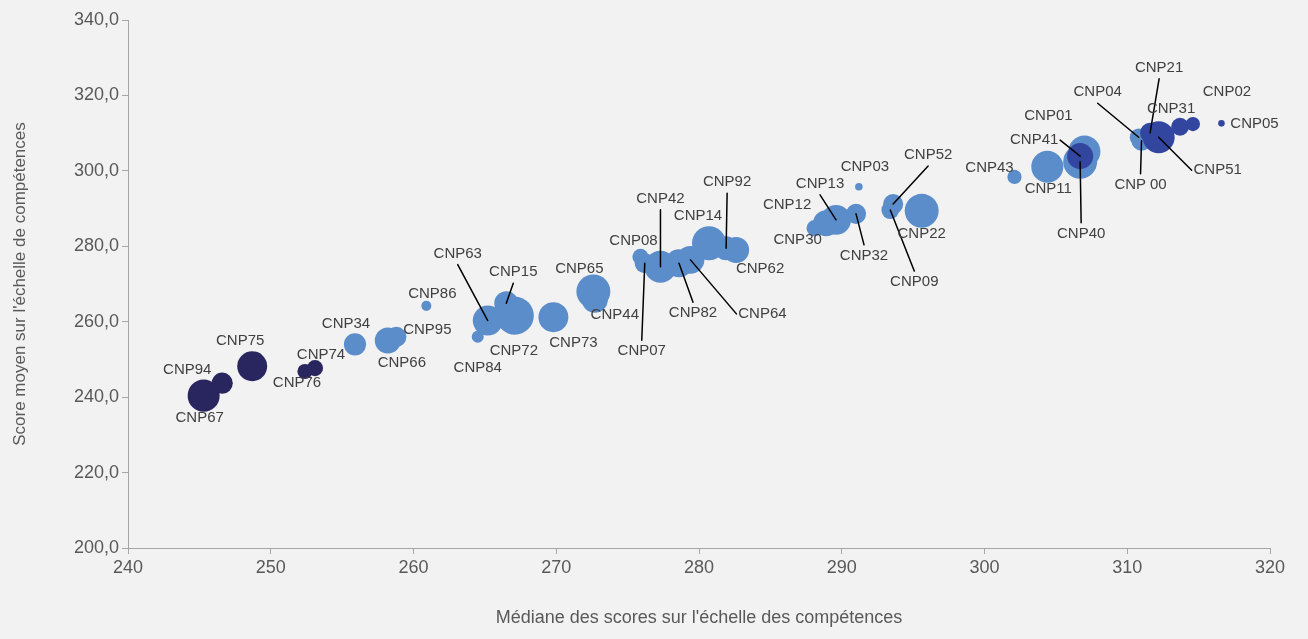 This screenshot has width=1308, height=639. What do you see at coordinates (96, 396) in the screenshot?
I see `y-tick-label: 240,0` at bounding box center [96, 396].